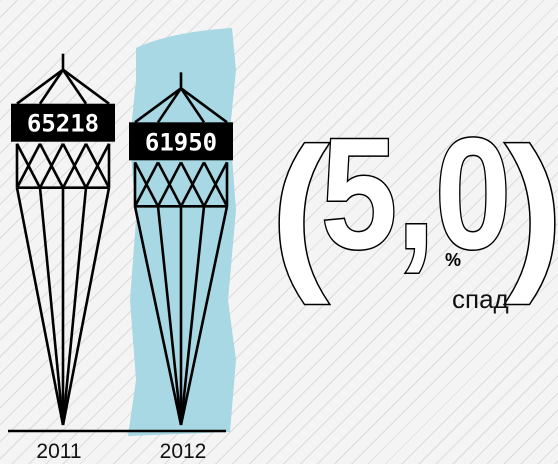  Describe the element at coordinates (192, 184) in the screenshot. I see `column-2012-lattice-b2` at that location.